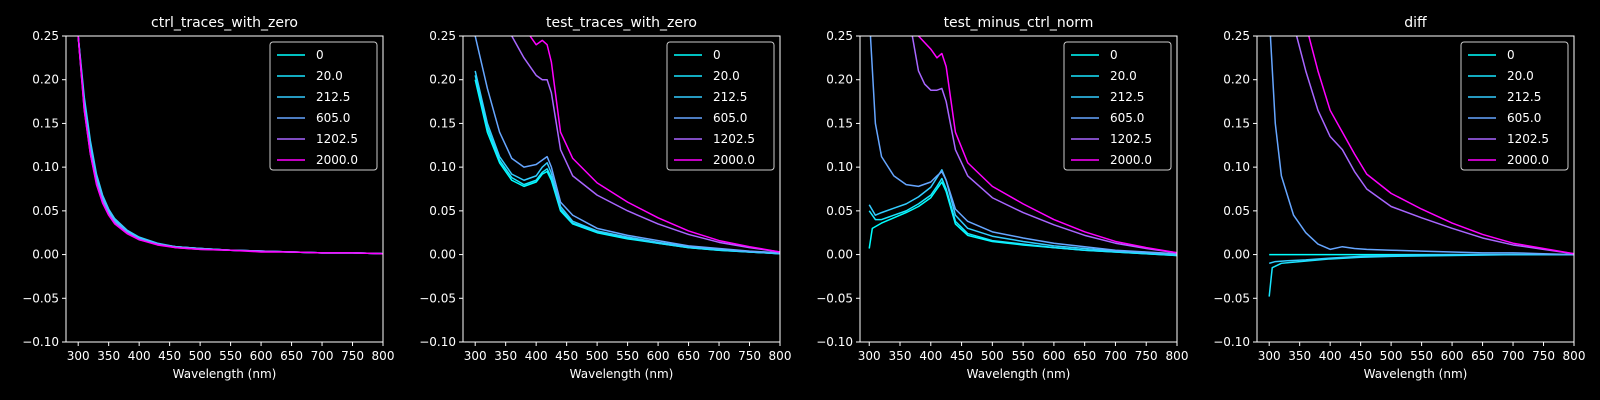  I want to click on x-axis-label: Wavelength (nm), so click(1416, 374).